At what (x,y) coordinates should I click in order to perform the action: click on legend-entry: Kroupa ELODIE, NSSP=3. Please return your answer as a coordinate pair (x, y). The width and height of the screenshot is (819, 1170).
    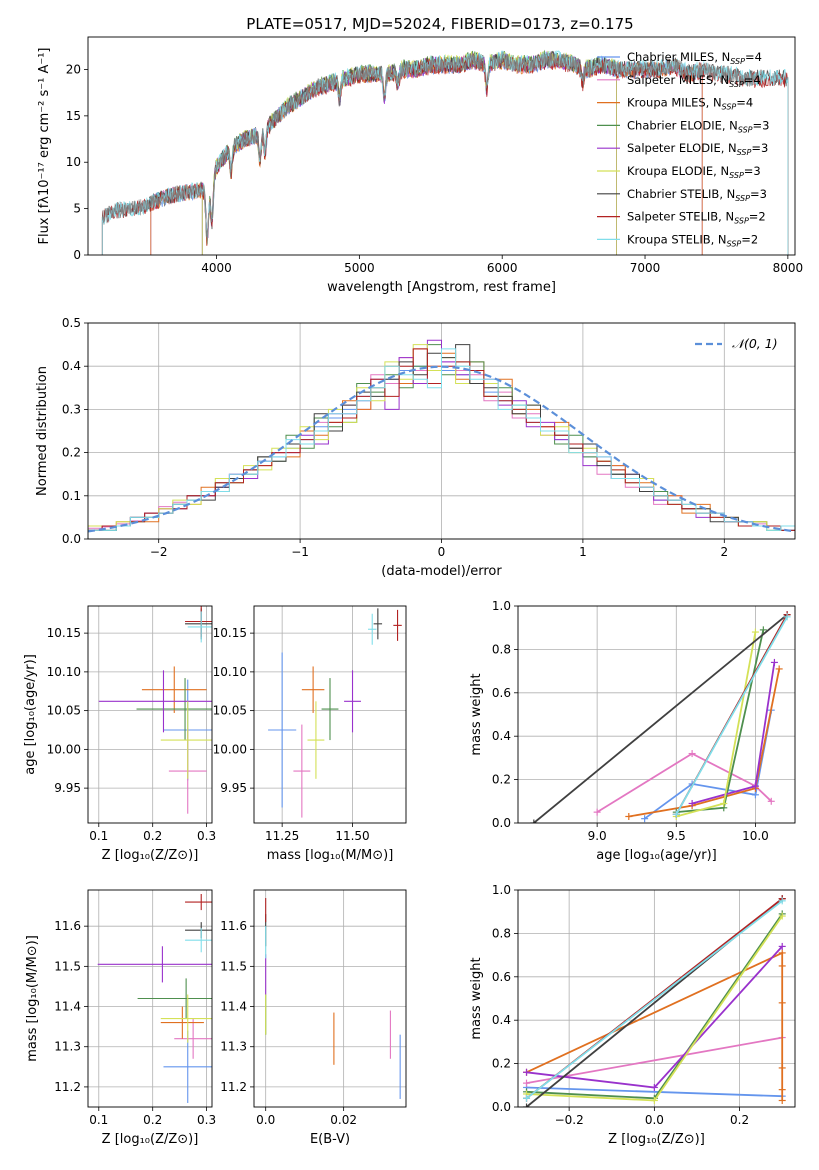
    Looking at the image, I should click on (694, 172).